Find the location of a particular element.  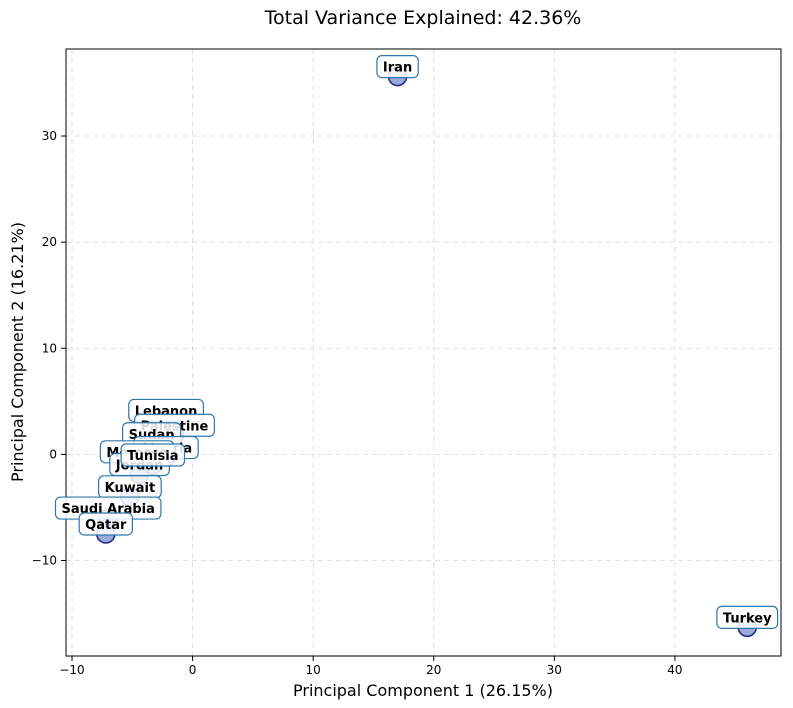

y-axis-label: Principal Component 2 (16.21%) is located at coordinates (17, 352).